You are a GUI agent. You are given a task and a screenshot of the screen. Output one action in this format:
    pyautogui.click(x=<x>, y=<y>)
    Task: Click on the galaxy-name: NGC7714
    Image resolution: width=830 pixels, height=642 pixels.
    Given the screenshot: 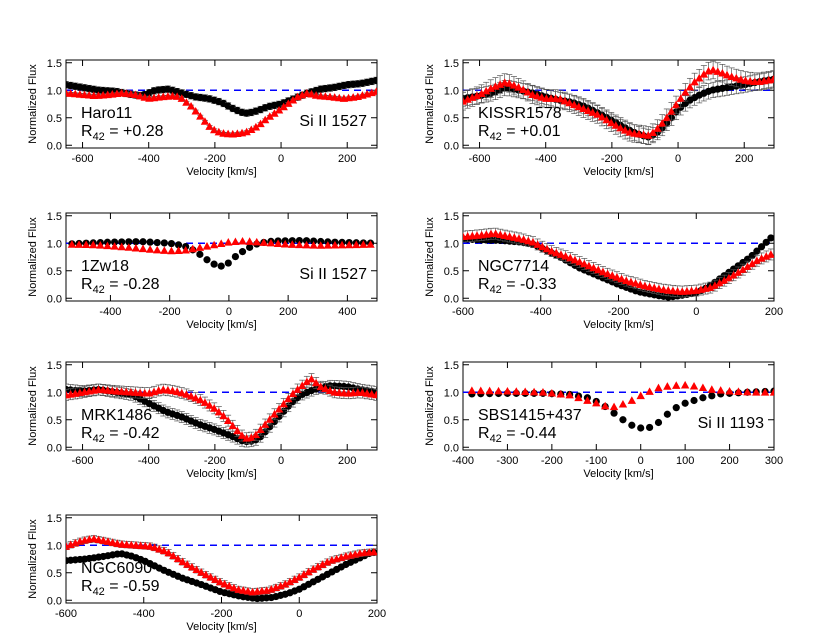 What is the action you would take?
    pyautogui.click(x=513, y=266)
    